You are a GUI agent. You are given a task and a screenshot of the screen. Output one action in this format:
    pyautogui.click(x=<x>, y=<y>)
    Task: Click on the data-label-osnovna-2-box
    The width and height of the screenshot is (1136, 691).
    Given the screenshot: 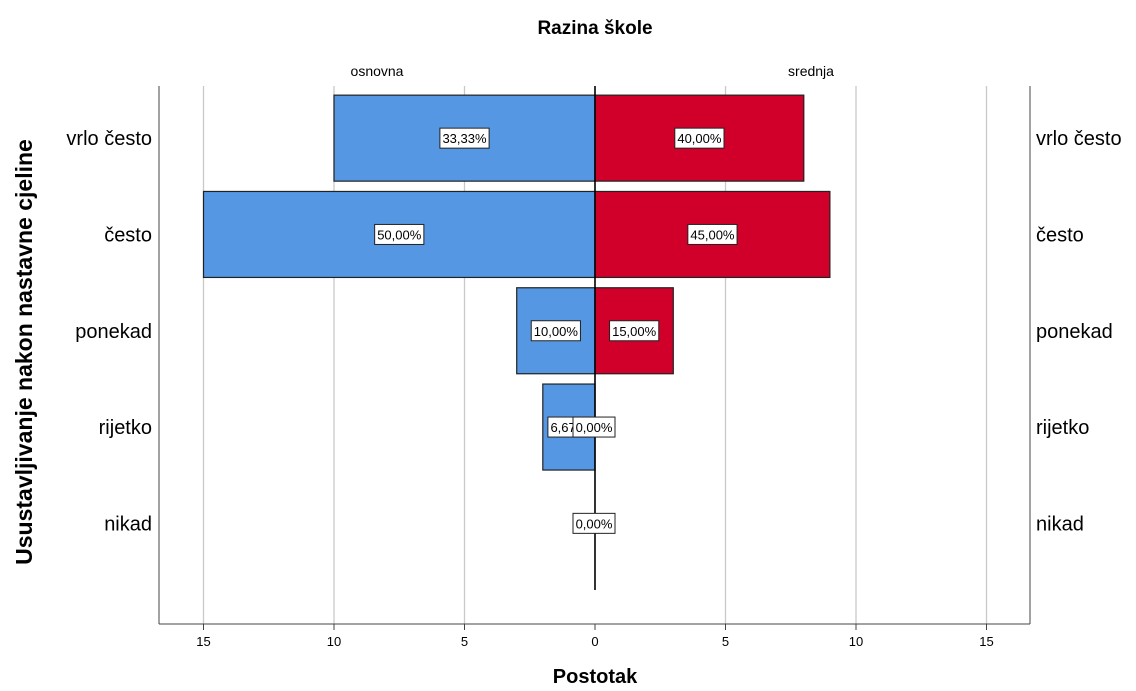 What is the action you would take?
    pyautogui.click(x=555, y=331)
    